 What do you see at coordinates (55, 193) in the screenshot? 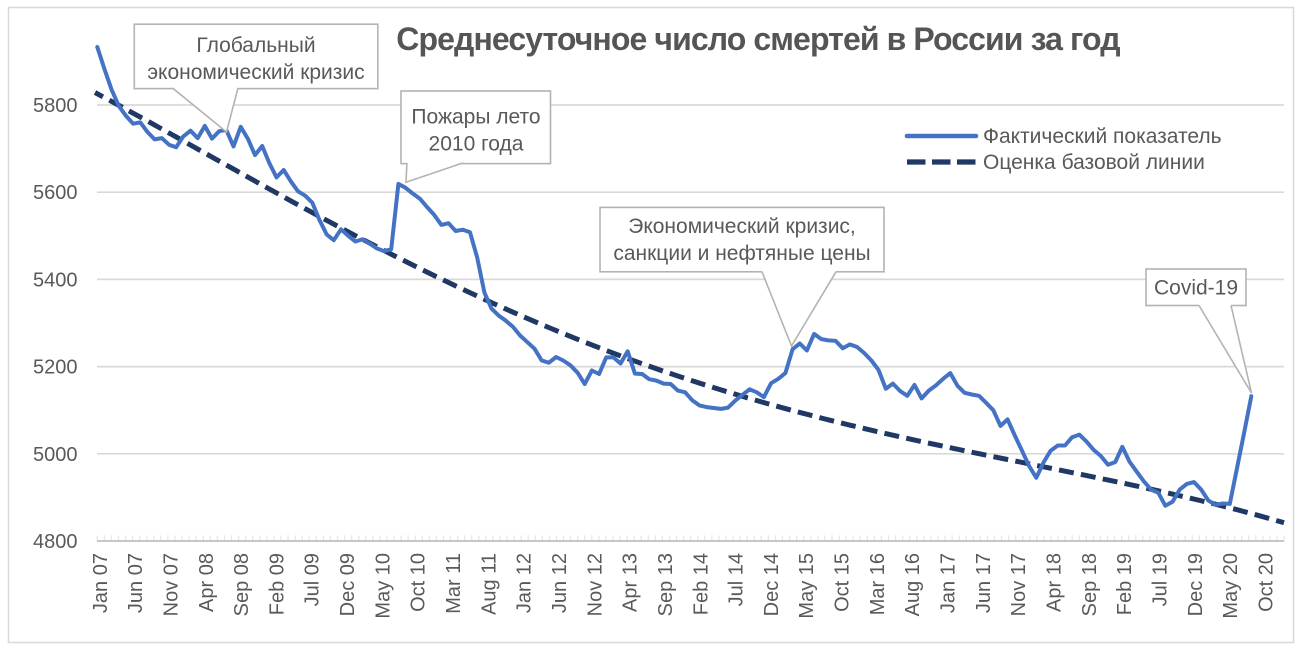
I see `svg-text: 5600` at bounding box center [55, 193].